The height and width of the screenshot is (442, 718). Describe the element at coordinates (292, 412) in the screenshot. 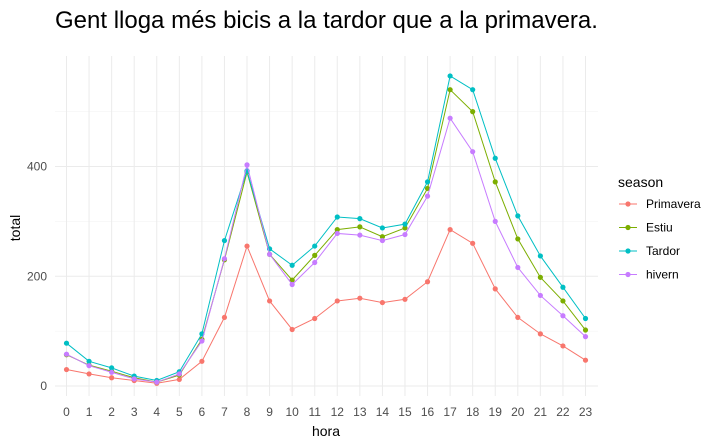

I see `x-tick-label: 10` at that location.